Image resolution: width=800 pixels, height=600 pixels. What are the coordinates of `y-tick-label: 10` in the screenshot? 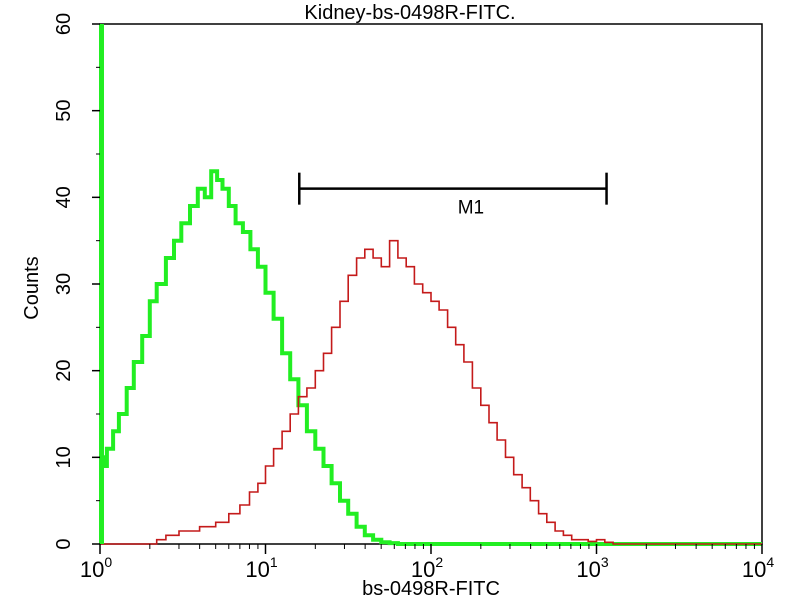 It's located at (64, 457).